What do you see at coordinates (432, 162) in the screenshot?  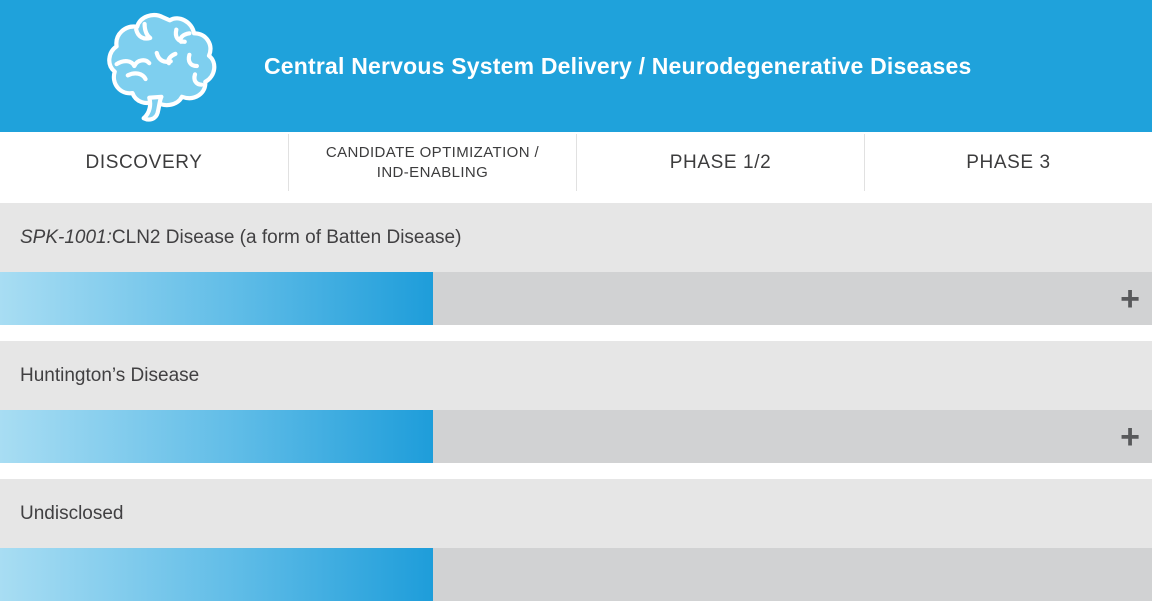 I see `phase-header-candidate-optimization: CANDIDATE OPTIMIZATION / IND-ENABLING` at bounding box center [432, 162].